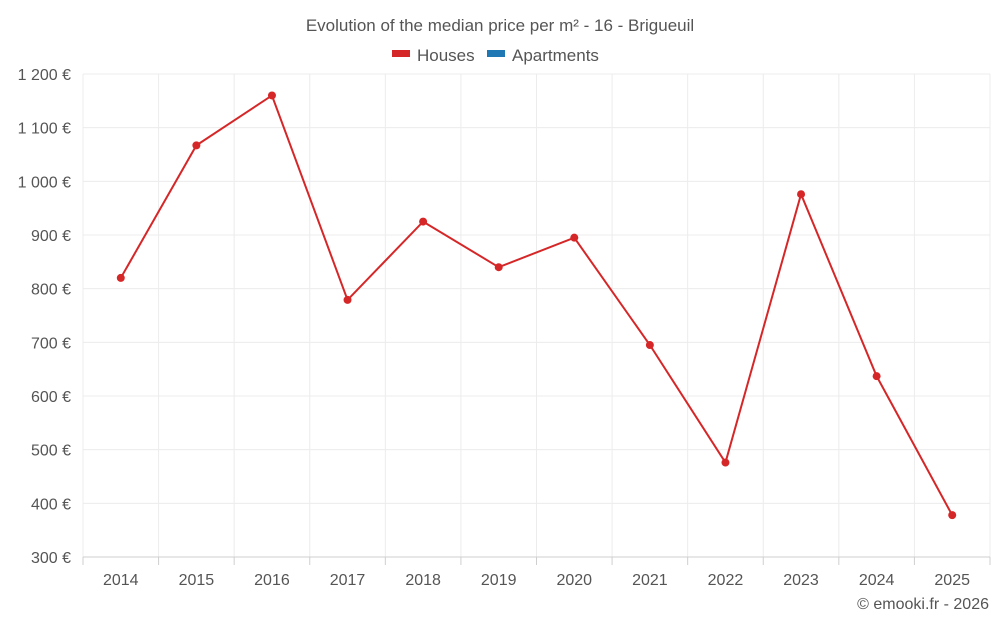  I want to click on y-tick-label: 700 €, so click(51, 343).